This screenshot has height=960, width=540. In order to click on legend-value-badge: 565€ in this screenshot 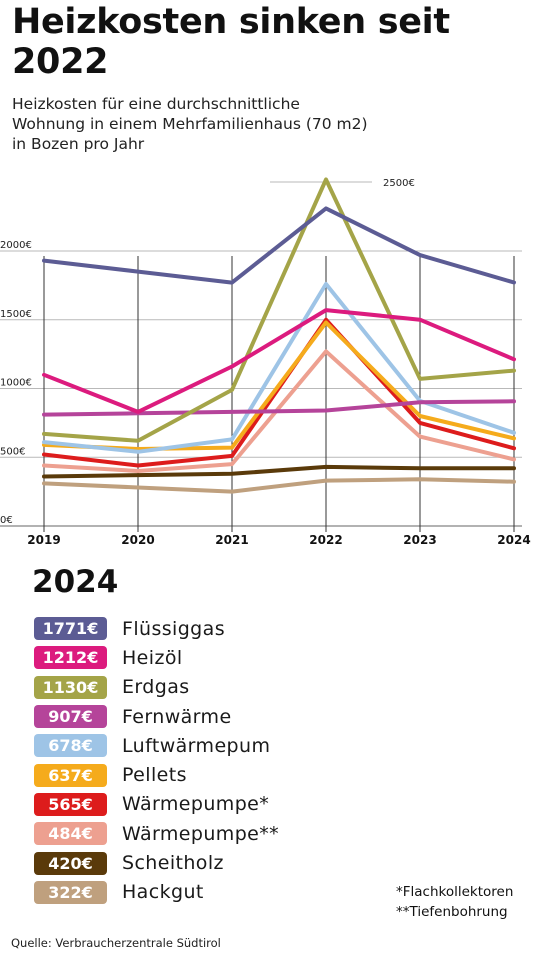, I will do `click(70, 804)`.